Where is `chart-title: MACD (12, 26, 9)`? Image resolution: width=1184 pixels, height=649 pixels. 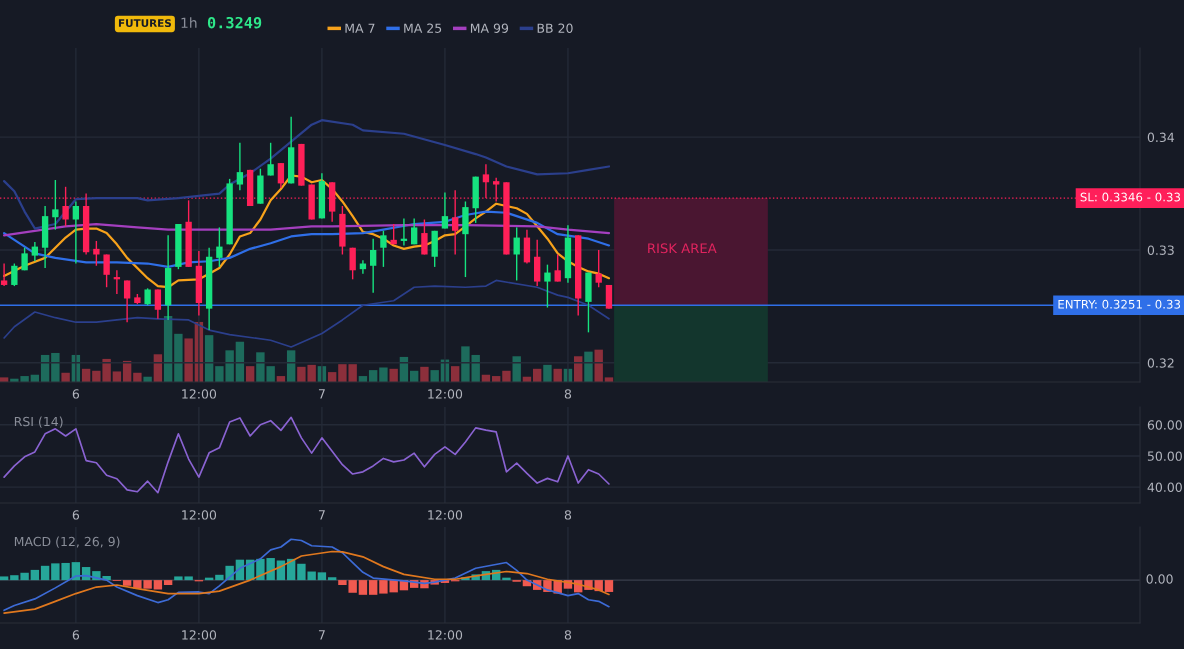 chart-title: MACD (12, 26, 9) is located at coordinates (67, 542).